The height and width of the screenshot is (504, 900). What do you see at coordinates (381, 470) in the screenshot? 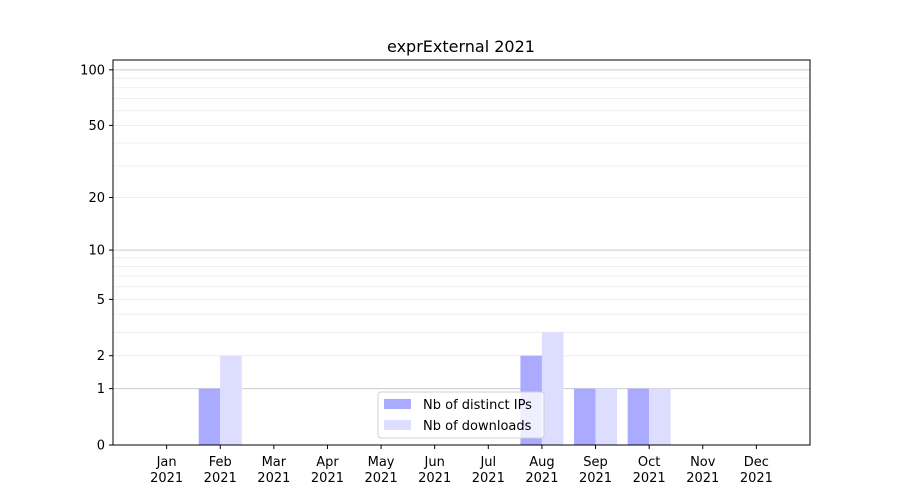
I see `x-tick-label: May 2021` at bounding box center [381, 470].